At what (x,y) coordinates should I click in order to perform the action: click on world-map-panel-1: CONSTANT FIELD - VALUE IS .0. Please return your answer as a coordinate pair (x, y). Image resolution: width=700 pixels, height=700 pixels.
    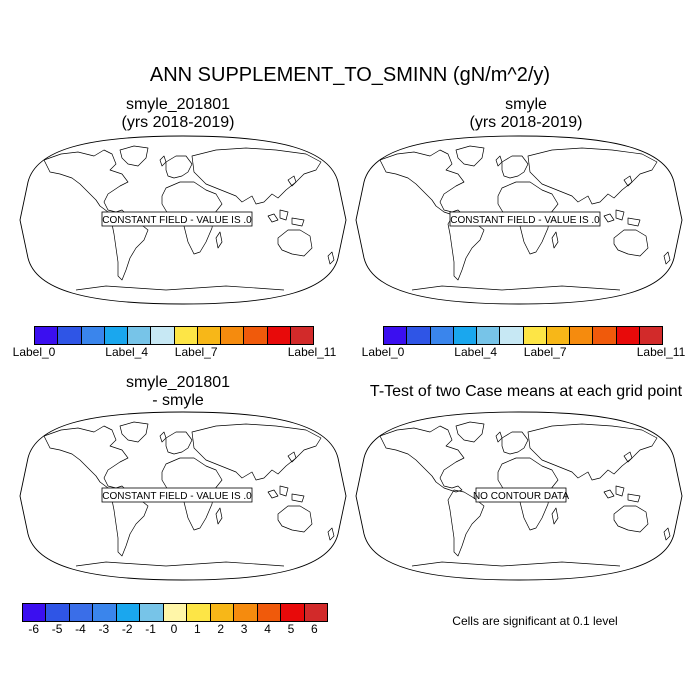
    Looking at the image, I should click on (183, 220).